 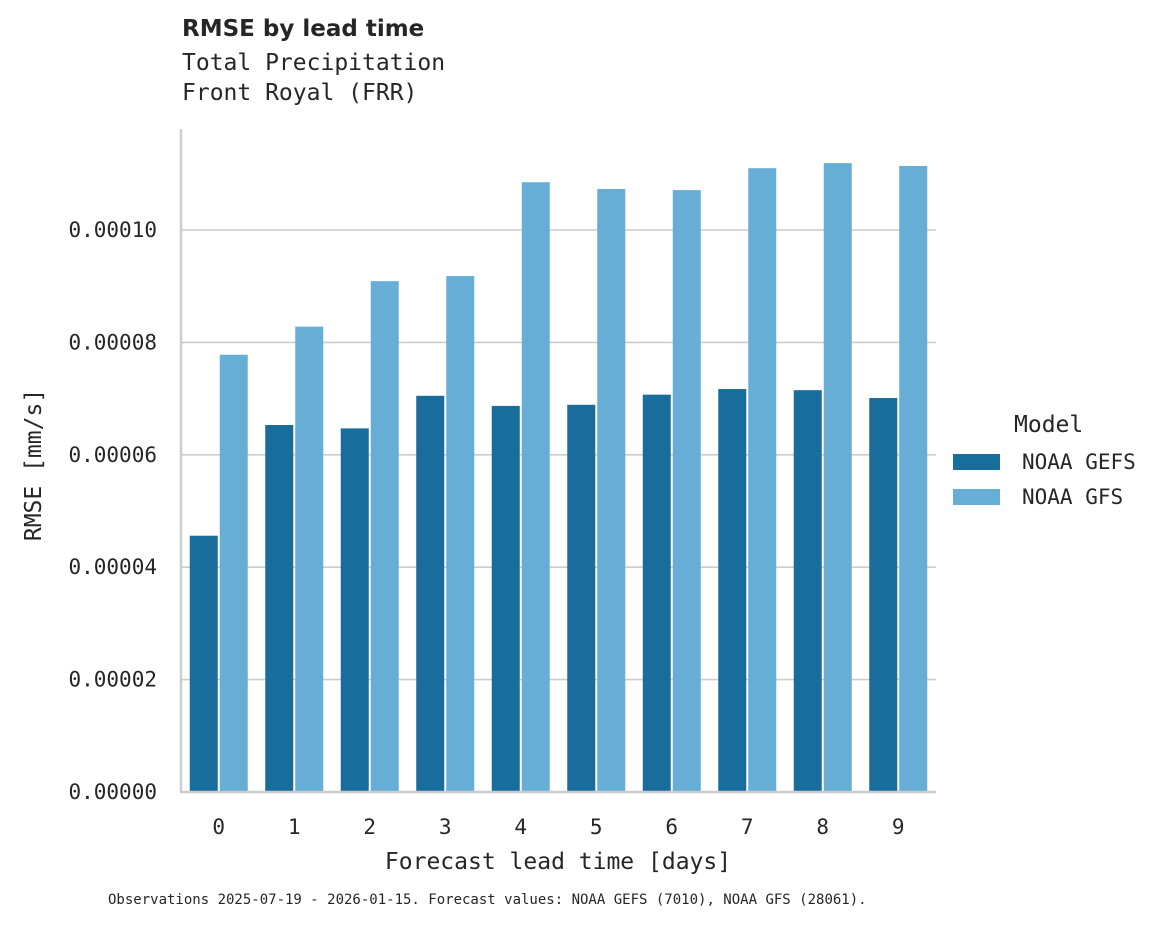 What do you see at coordinates (976, 461) in the screenshot?
I see `legend-swatch-gefs` at bounding box center [976, 461].